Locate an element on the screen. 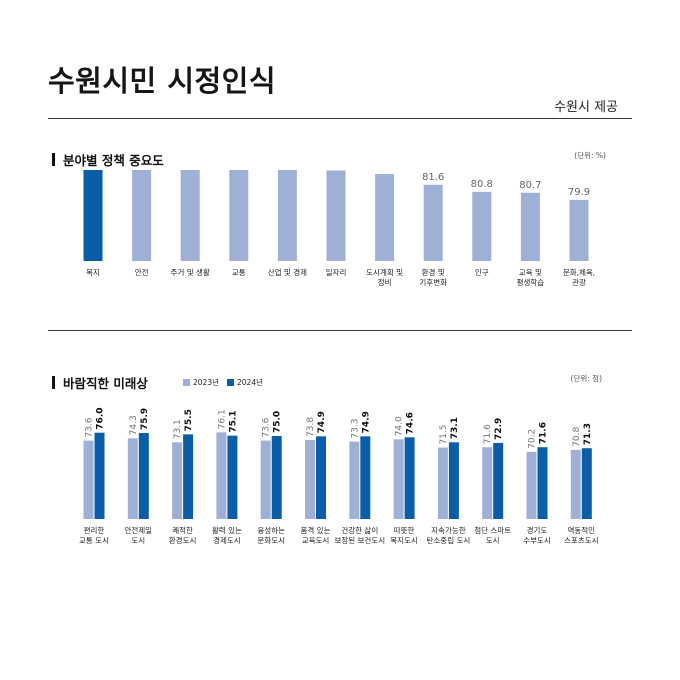 This screenshot has width=680, height=680. vision-value-label-2024: 75.9 is located at coordinates (145, 419).